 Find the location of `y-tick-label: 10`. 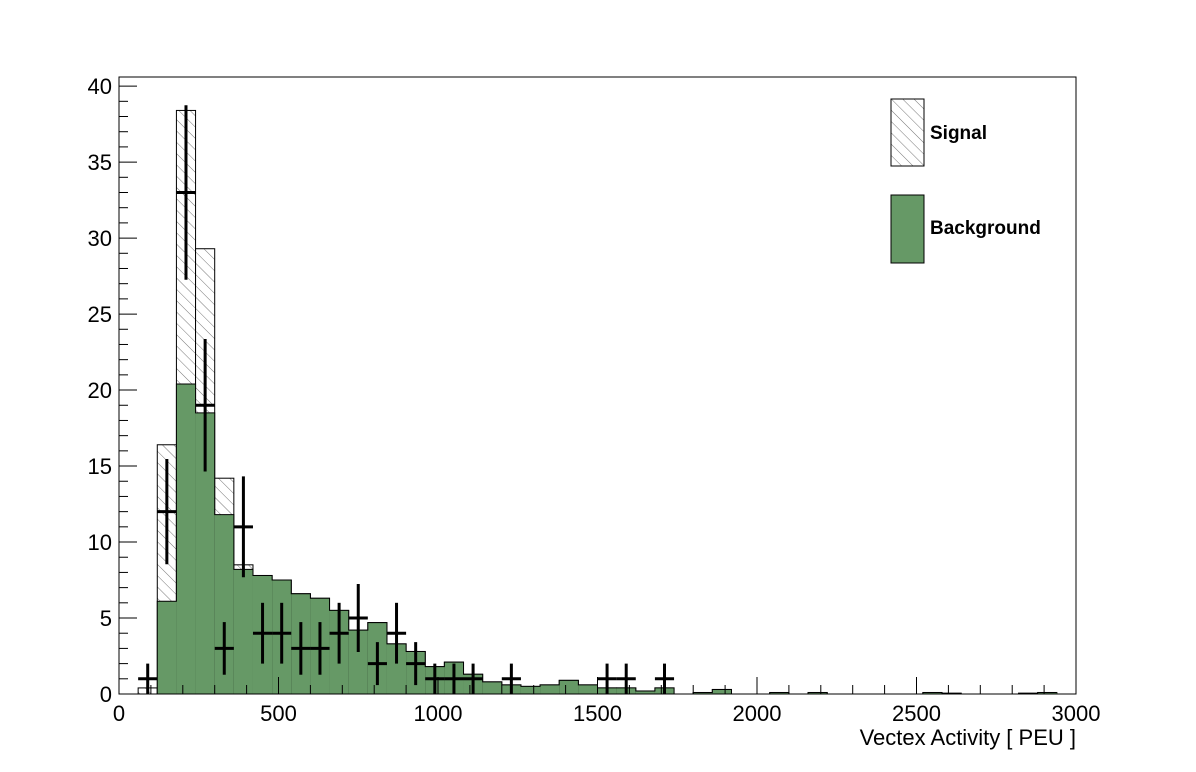

y-tick-label: 10 is located at coordinates (100, 542).